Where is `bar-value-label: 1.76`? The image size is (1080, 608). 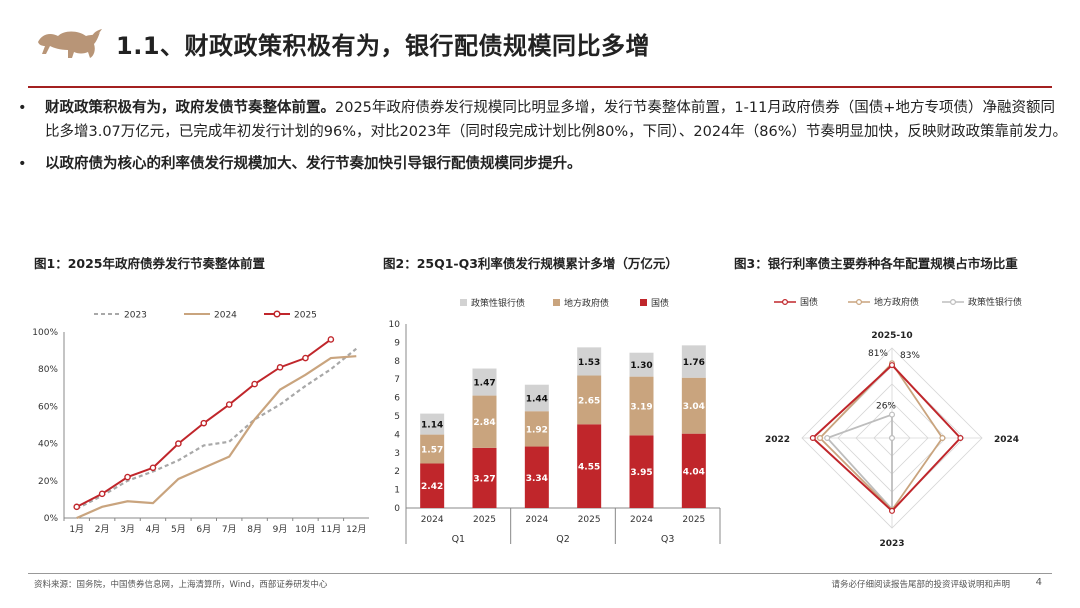
bar-value-label: 1.76 is located at coordinates (694, 363).